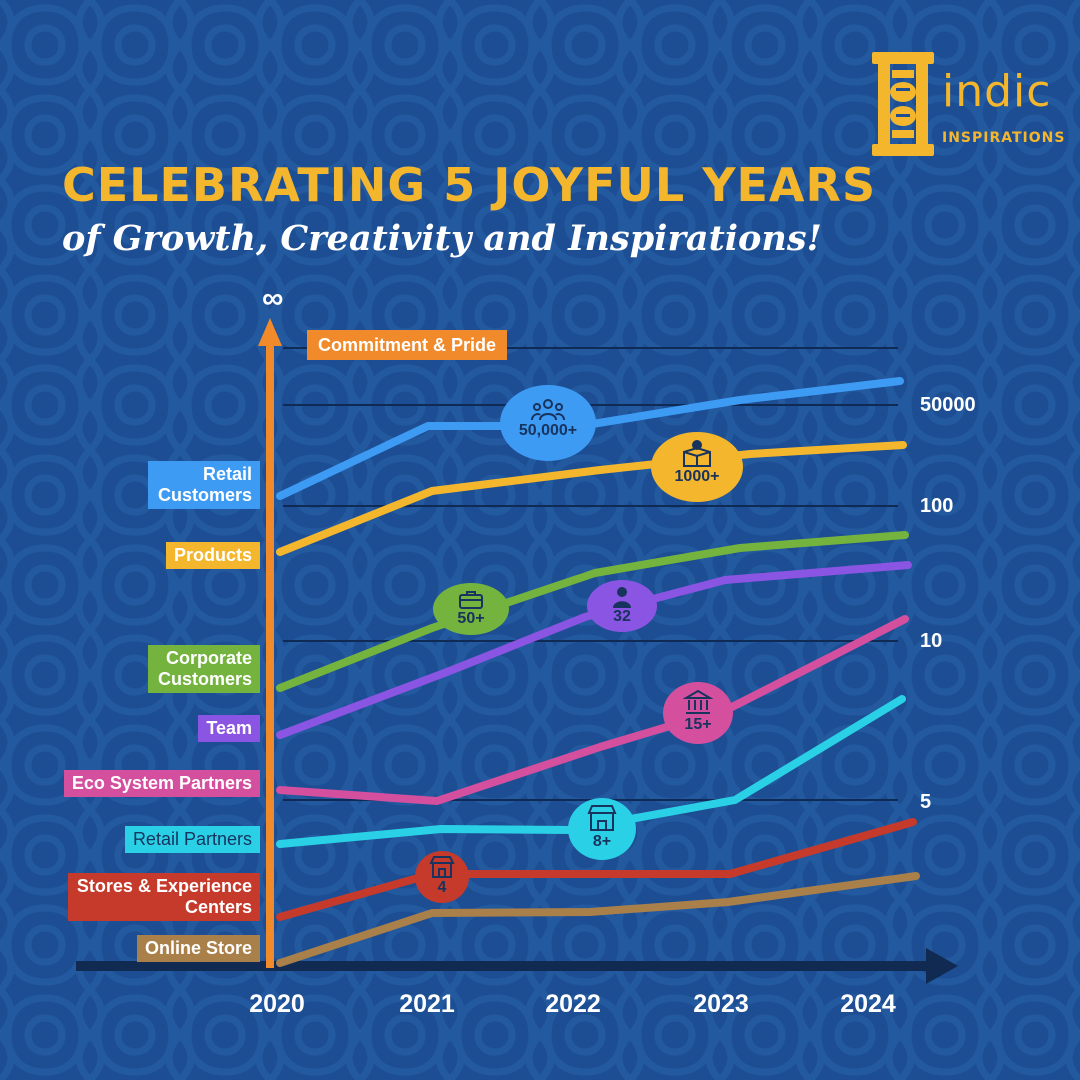 Image resolution: width=1080 pixels, height=1080 pixels. I want to click on series-label-online-store: Online Store, so click(198, 948).